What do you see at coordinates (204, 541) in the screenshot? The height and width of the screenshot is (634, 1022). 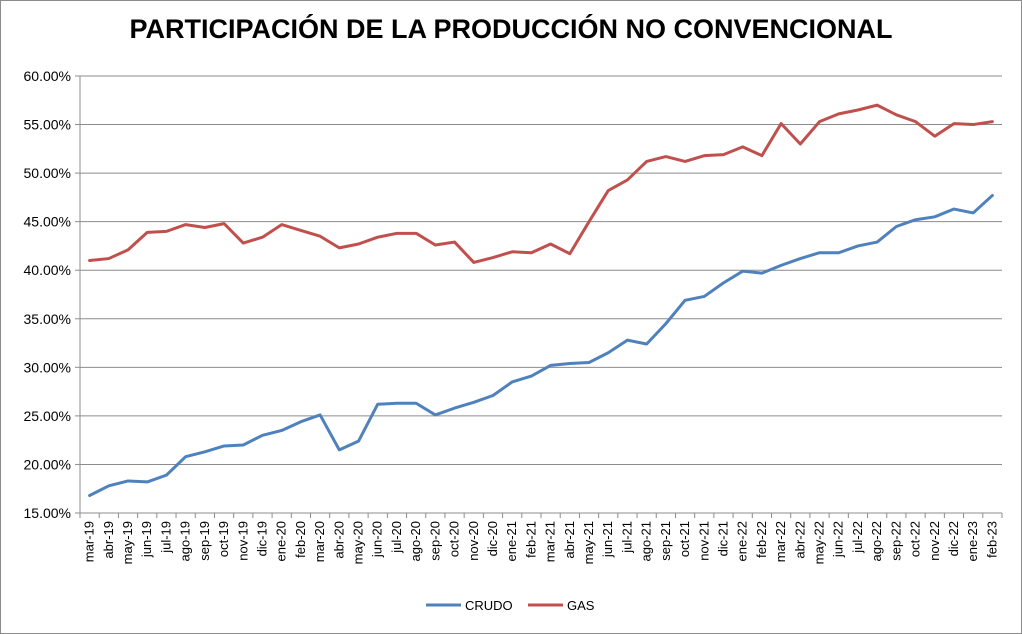 I see `x-tick-label: sep-19` at bounding box center [204, 541].